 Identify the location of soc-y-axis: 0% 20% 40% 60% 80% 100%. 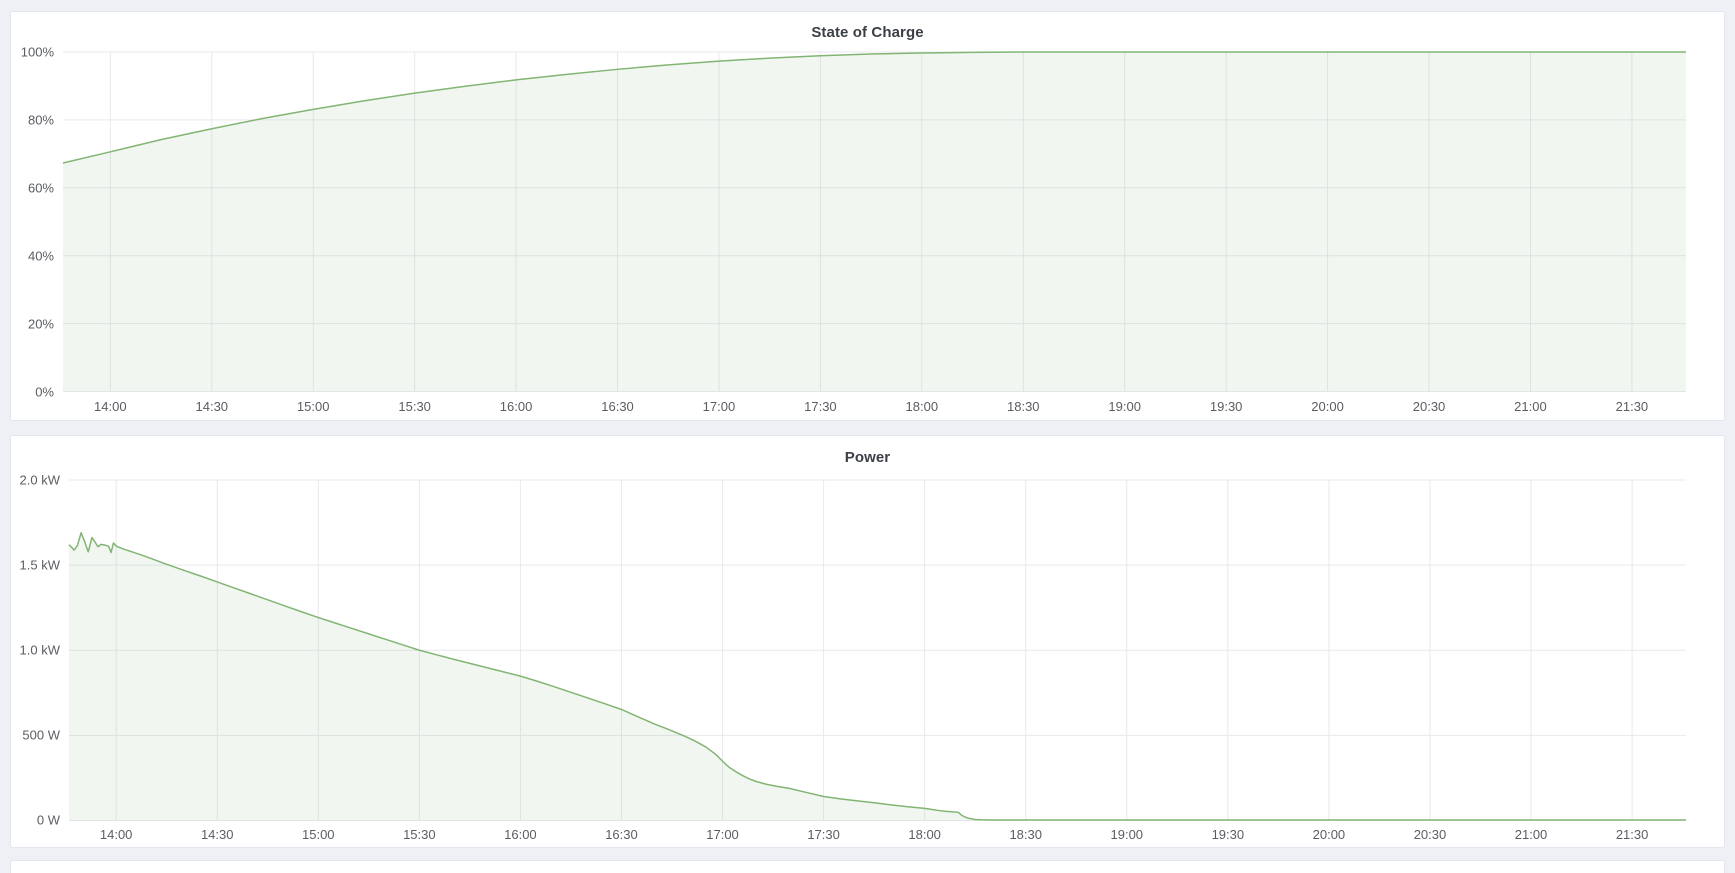
(37, 222).